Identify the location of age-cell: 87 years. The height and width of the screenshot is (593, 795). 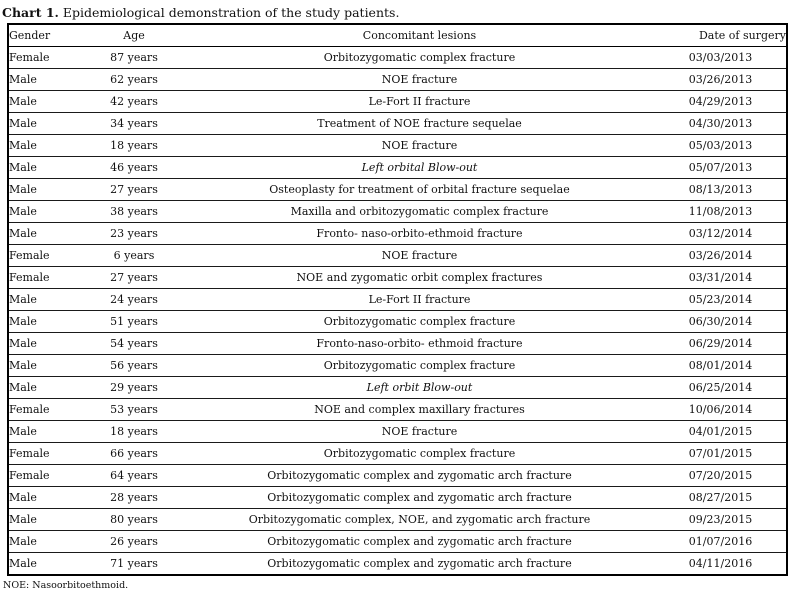
(134, 57).